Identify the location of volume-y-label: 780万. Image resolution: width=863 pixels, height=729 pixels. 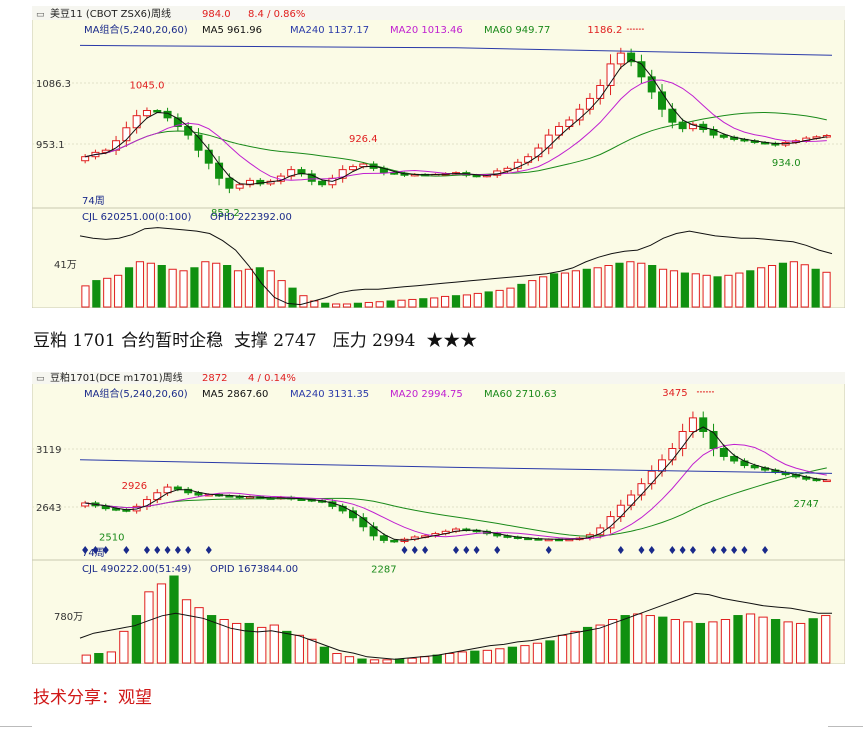
(68, 617).